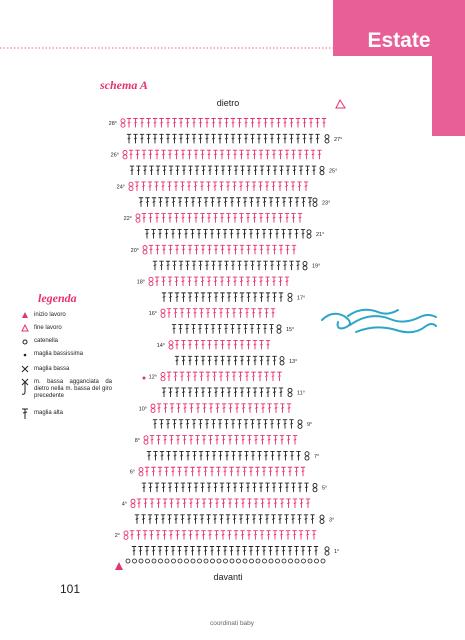  What do you see at coordinates (123, 85) in the screenshot?
I see `schema-title: schema A` at bounding box center [123, 85].